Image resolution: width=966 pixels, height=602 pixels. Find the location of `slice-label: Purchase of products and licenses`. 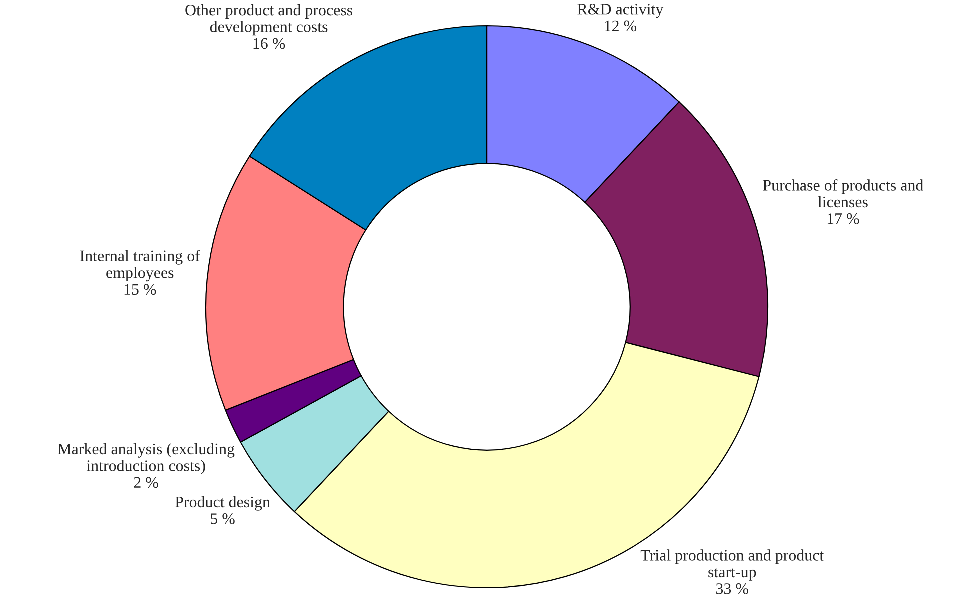

slice-label: Purchase of products and licenses is located at coordinates (843, 193).